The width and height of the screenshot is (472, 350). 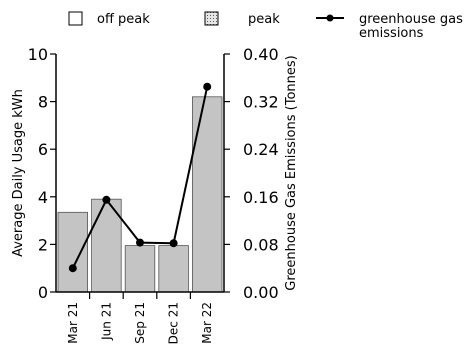 I want to click on legend-swatch-peak, so click(x=211, y=18).